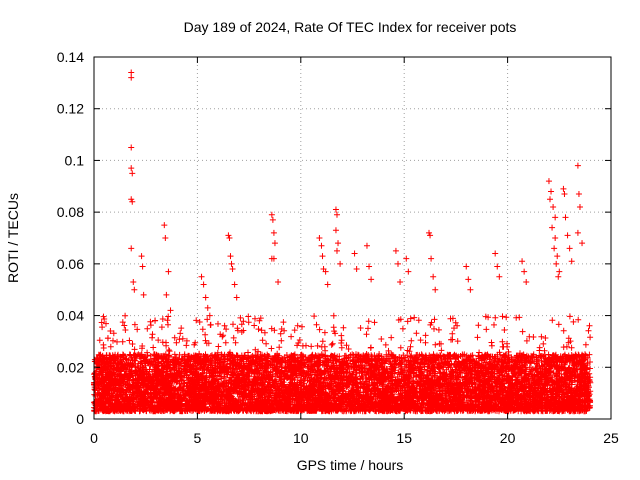 The image size is (640, 480). Describe the element at coordinates (70, 57) in the screenshot. I see `y-tick-label: 0.14` at that location.